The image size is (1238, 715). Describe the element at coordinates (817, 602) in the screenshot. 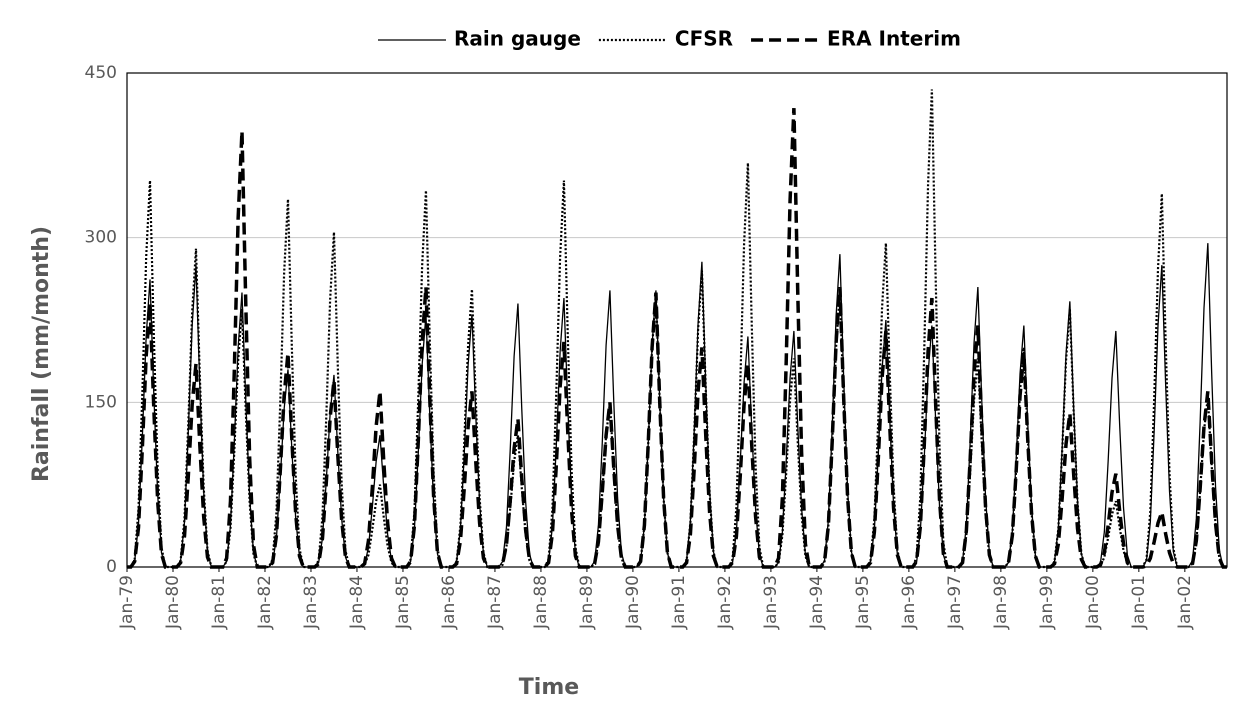

I see `x-tick-label: Jan-94` at that location.